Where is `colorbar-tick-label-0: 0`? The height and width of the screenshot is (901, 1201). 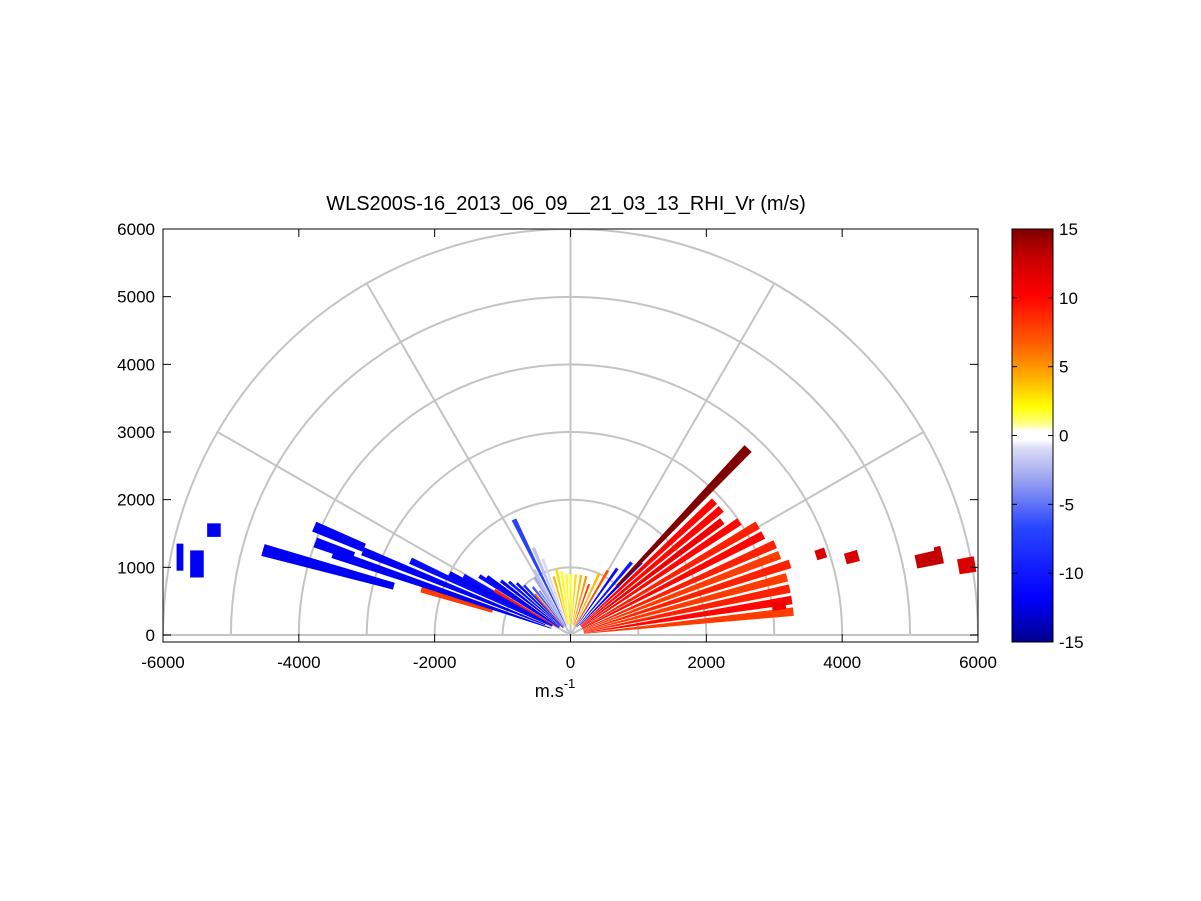 colorbar-tick-label-0: 0 is located at coordinates (1063, 436).